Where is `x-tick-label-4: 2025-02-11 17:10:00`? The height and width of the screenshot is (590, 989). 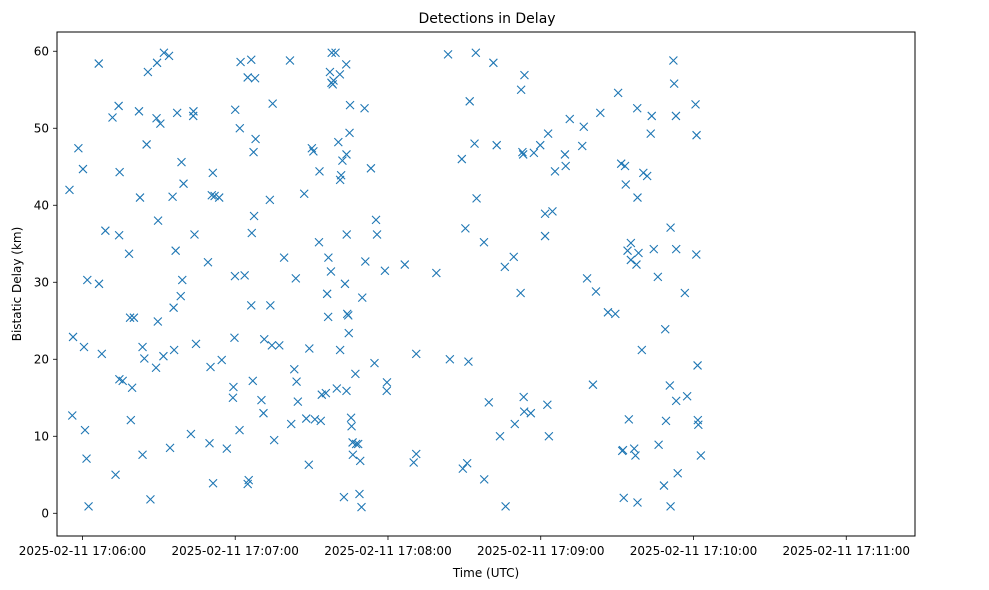
x-tick-label-4: 2025-02-11 17:10:00 is located at coordinates (693, 551).